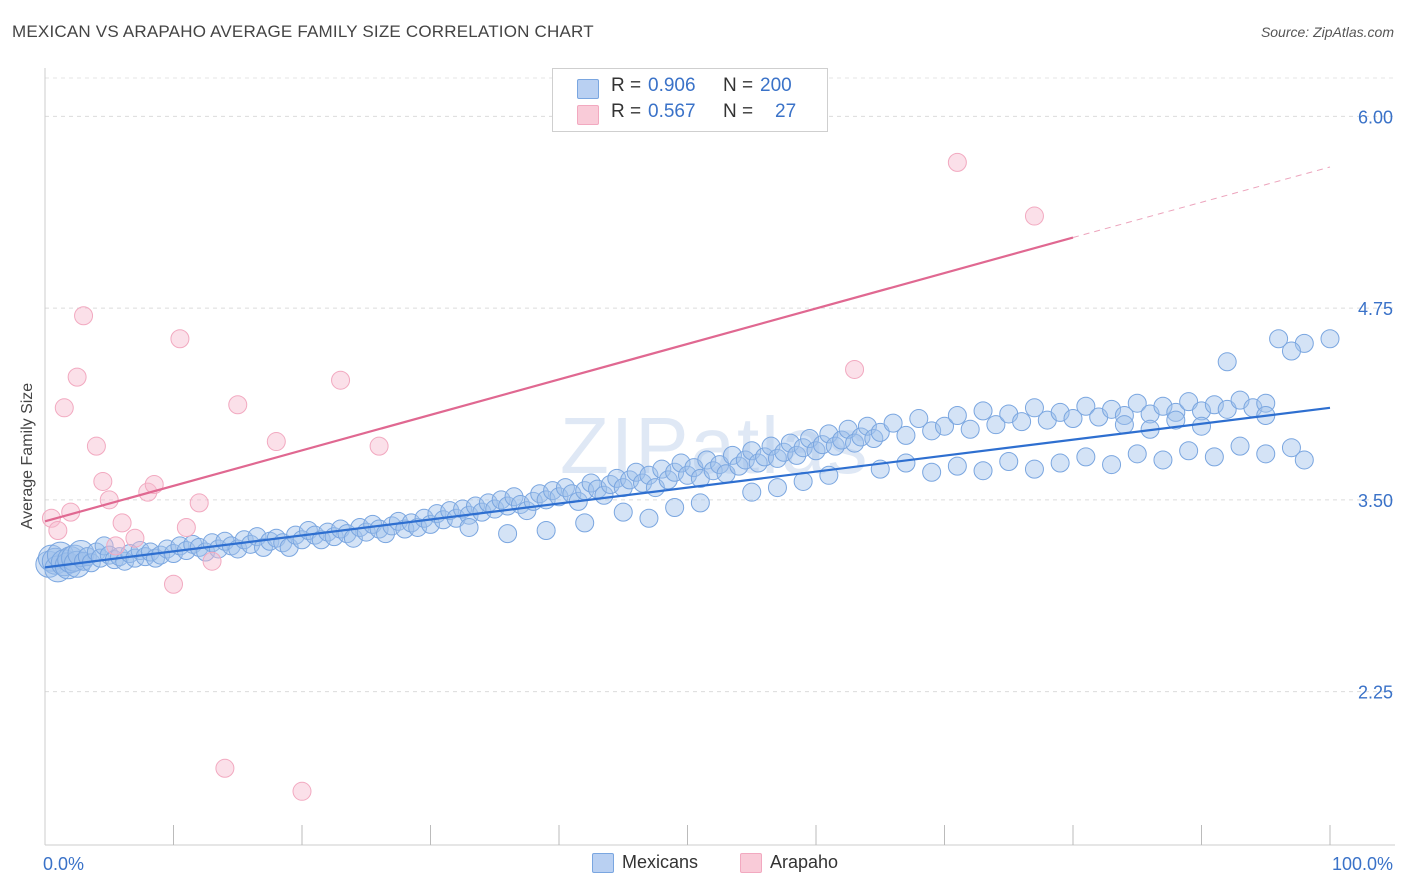 The width and height of the screenshot is (1406, 892). I want to click on legend-row-mexicans: R = 0.906 N = 200, so click(690, 88).